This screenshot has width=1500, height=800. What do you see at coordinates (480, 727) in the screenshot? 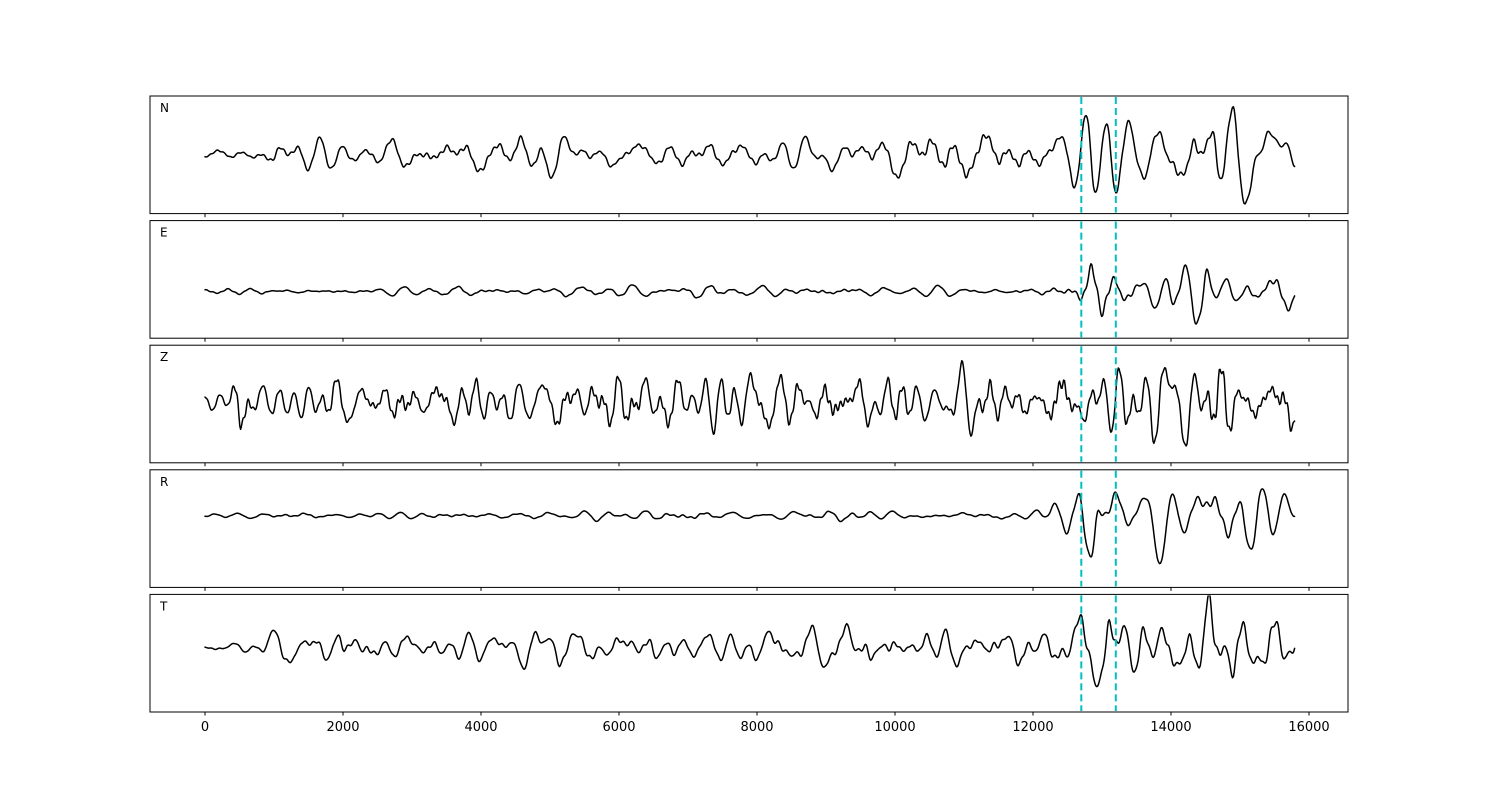
I see `x-axis-tick-label: 4000` at bounding box center [480, 727].